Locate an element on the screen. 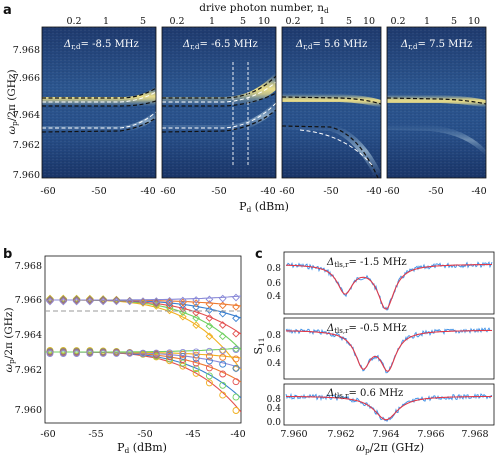 This screenshot has width=498, height=457. panel-letter-b: b is located at coordinates (7, 254).